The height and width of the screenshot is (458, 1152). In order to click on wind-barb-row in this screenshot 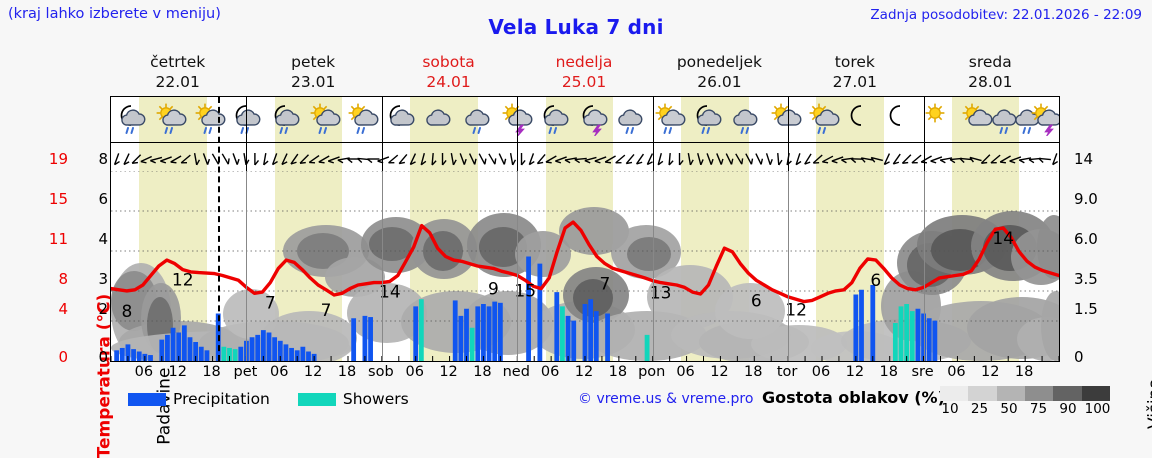, I will do `click(585, 157)`.